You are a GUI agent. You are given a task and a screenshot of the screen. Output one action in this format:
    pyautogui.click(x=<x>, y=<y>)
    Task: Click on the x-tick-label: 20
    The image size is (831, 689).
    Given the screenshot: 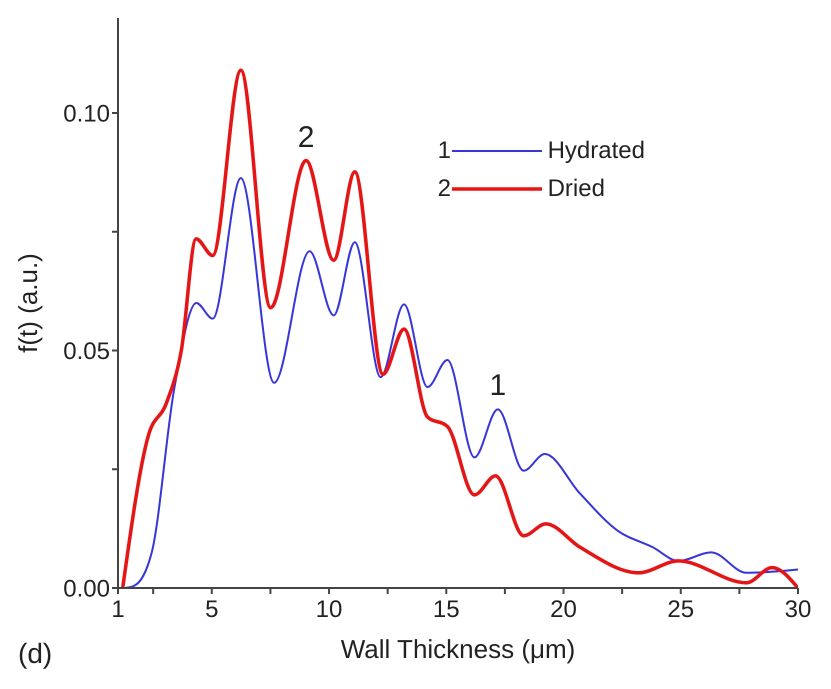 What is the action you would take?
    pyautogui.click(x=563, y=610)
    